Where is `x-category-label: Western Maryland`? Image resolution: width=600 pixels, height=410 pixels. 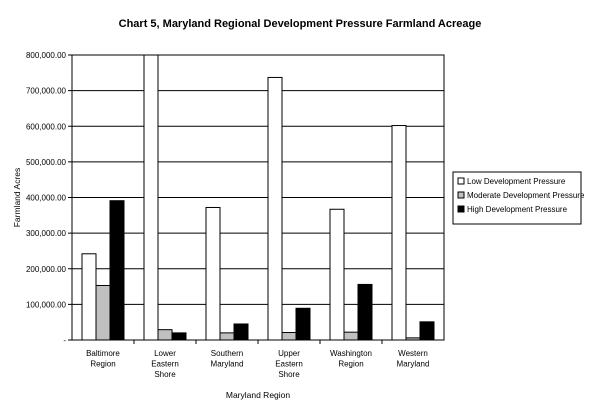
x-category-label: Western Maryland is located at coordinates (413, 359).